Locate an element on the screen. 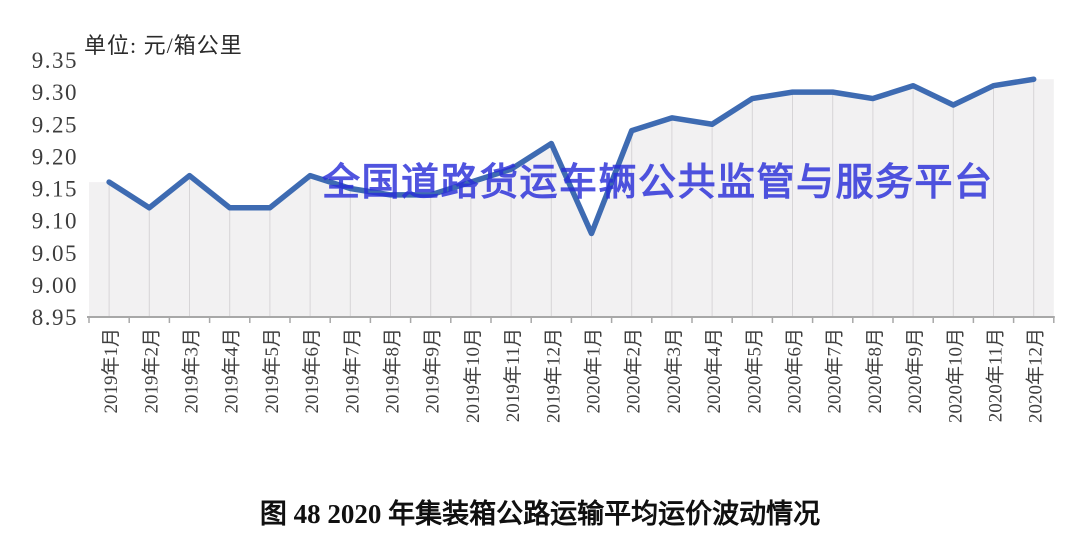 This screenshot has height=555, width=1080. svg-text: 9.05 is located at coordinates (55, 253).